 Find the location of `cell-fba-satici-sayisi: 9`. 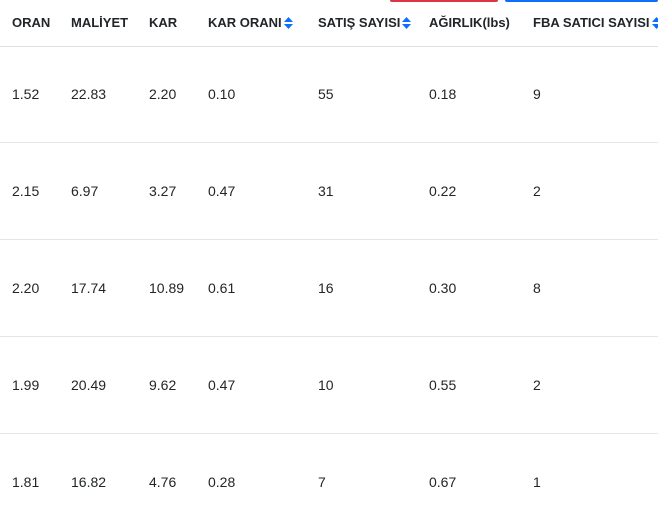

cell-fba-satici-sayisi: 9 is located at coordinates (589, 94).